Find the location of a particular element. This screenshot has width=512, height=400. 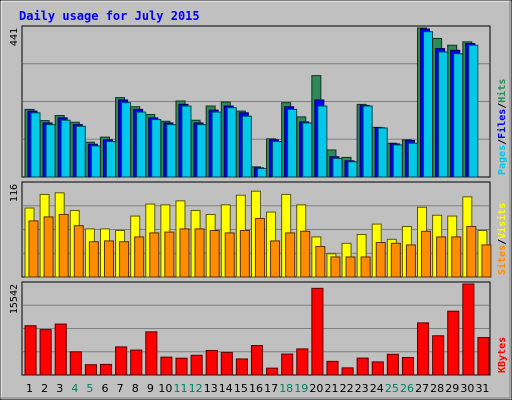

legend-panel-3: KBytes is located at coordinates (502, 355).